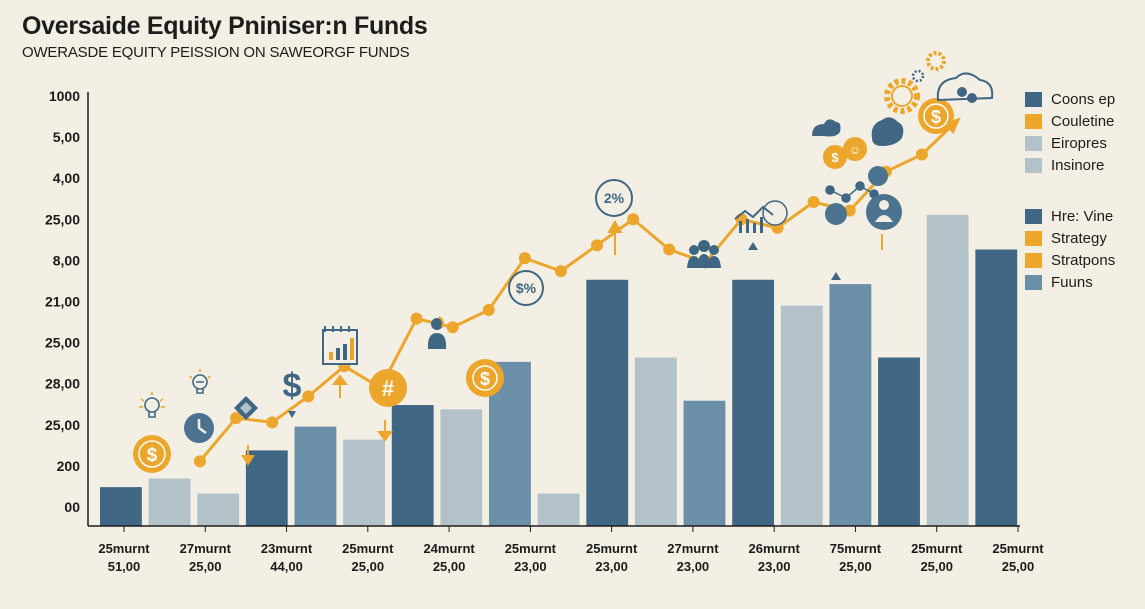  Describe the element at coordinates (952, 125) in the screenshot. I see `line-arrowhead` at that location.